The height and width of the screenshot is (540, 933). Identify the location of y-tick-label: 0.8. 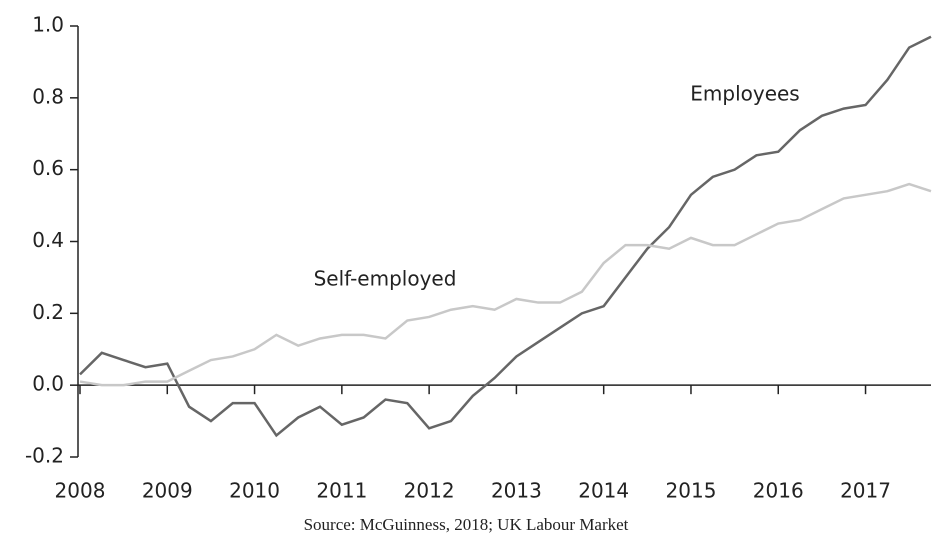
(48, 96).